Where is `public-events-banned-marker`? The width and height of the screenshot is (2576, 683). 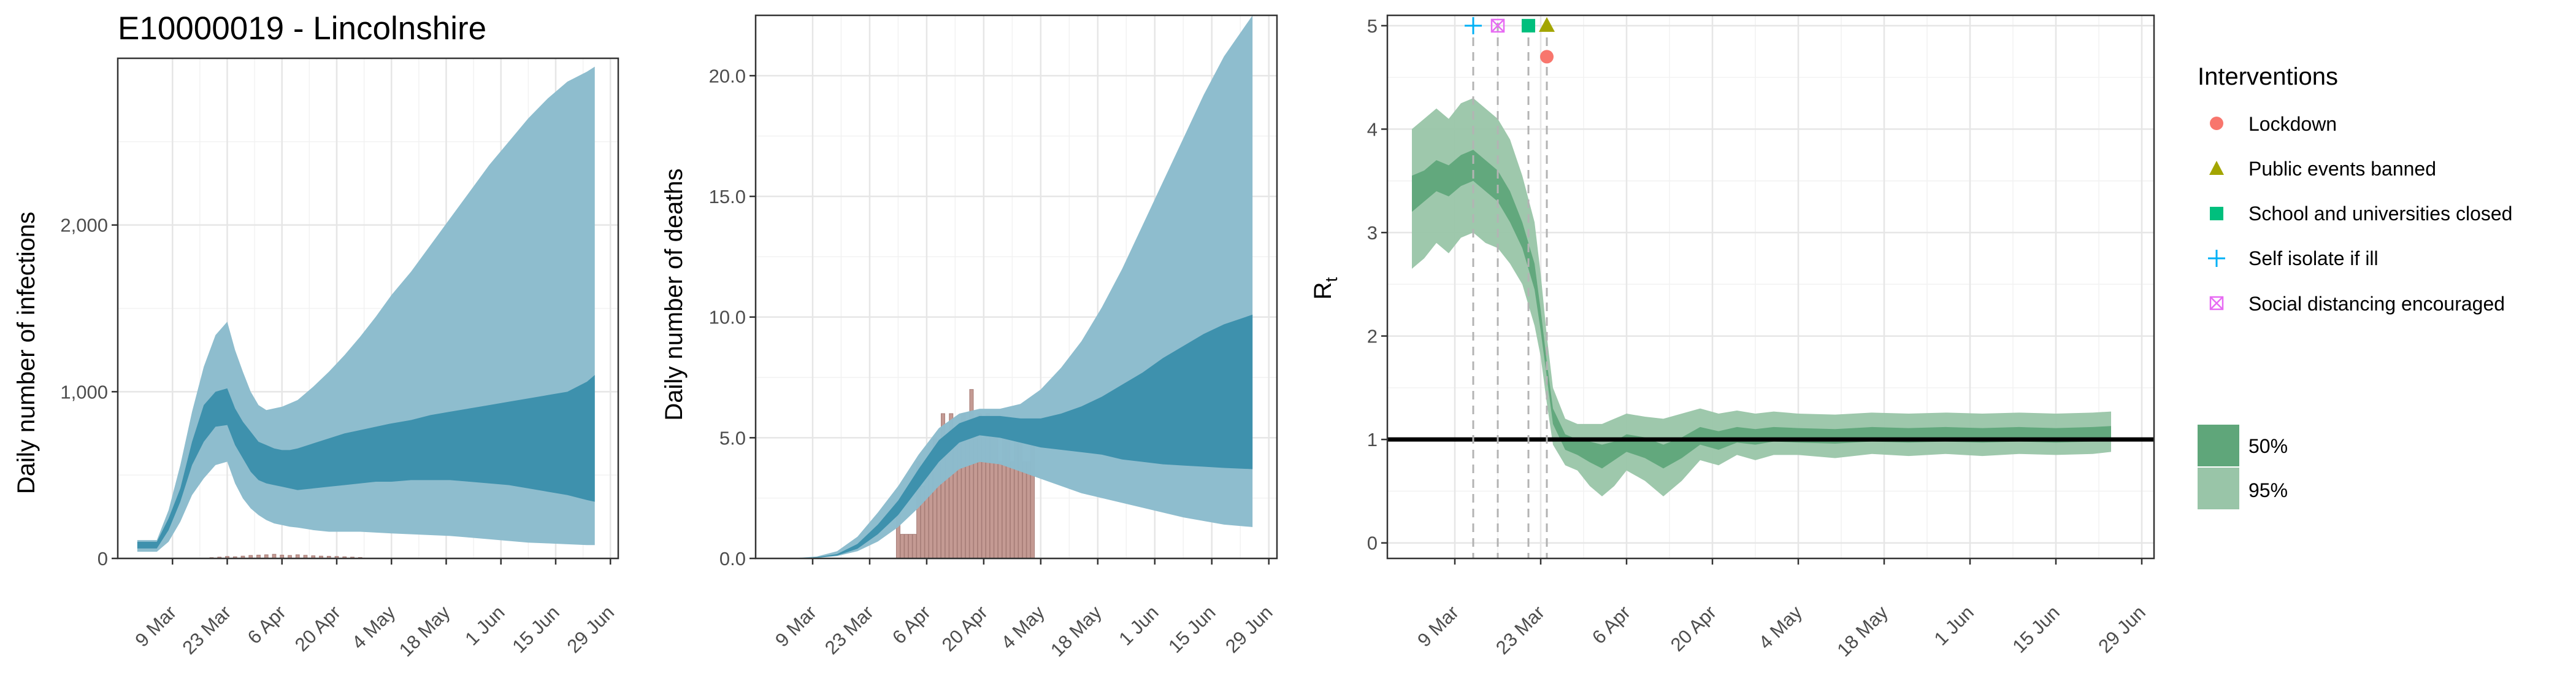
public-events-banned-marker is located at coordinates (1547, 24).